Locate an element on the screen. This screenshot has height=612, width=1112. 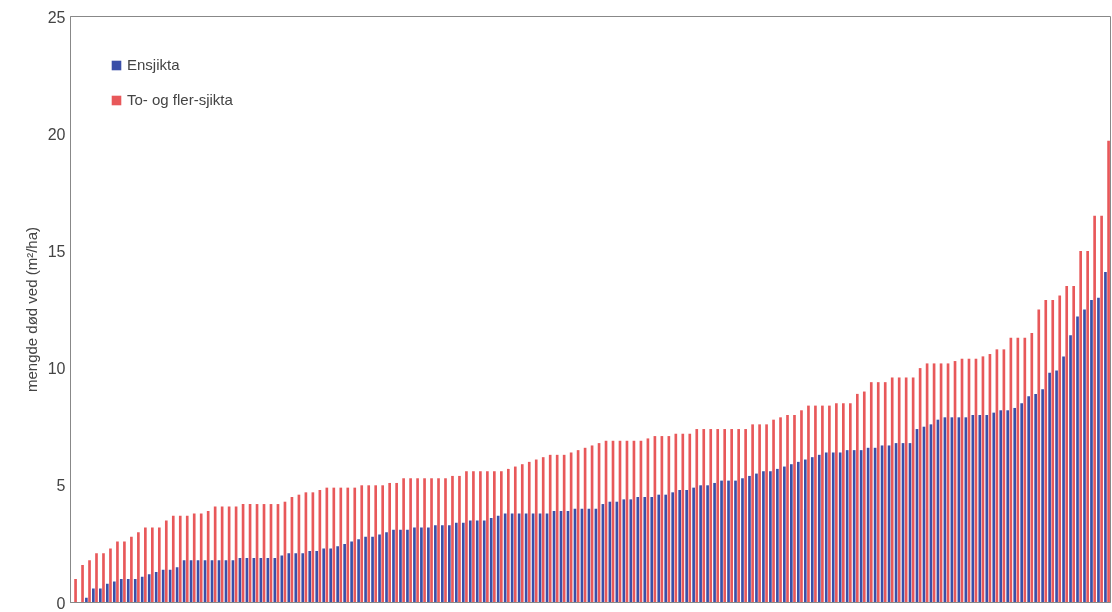
y-tick-label: 25 is located at coordinates (56, 17).